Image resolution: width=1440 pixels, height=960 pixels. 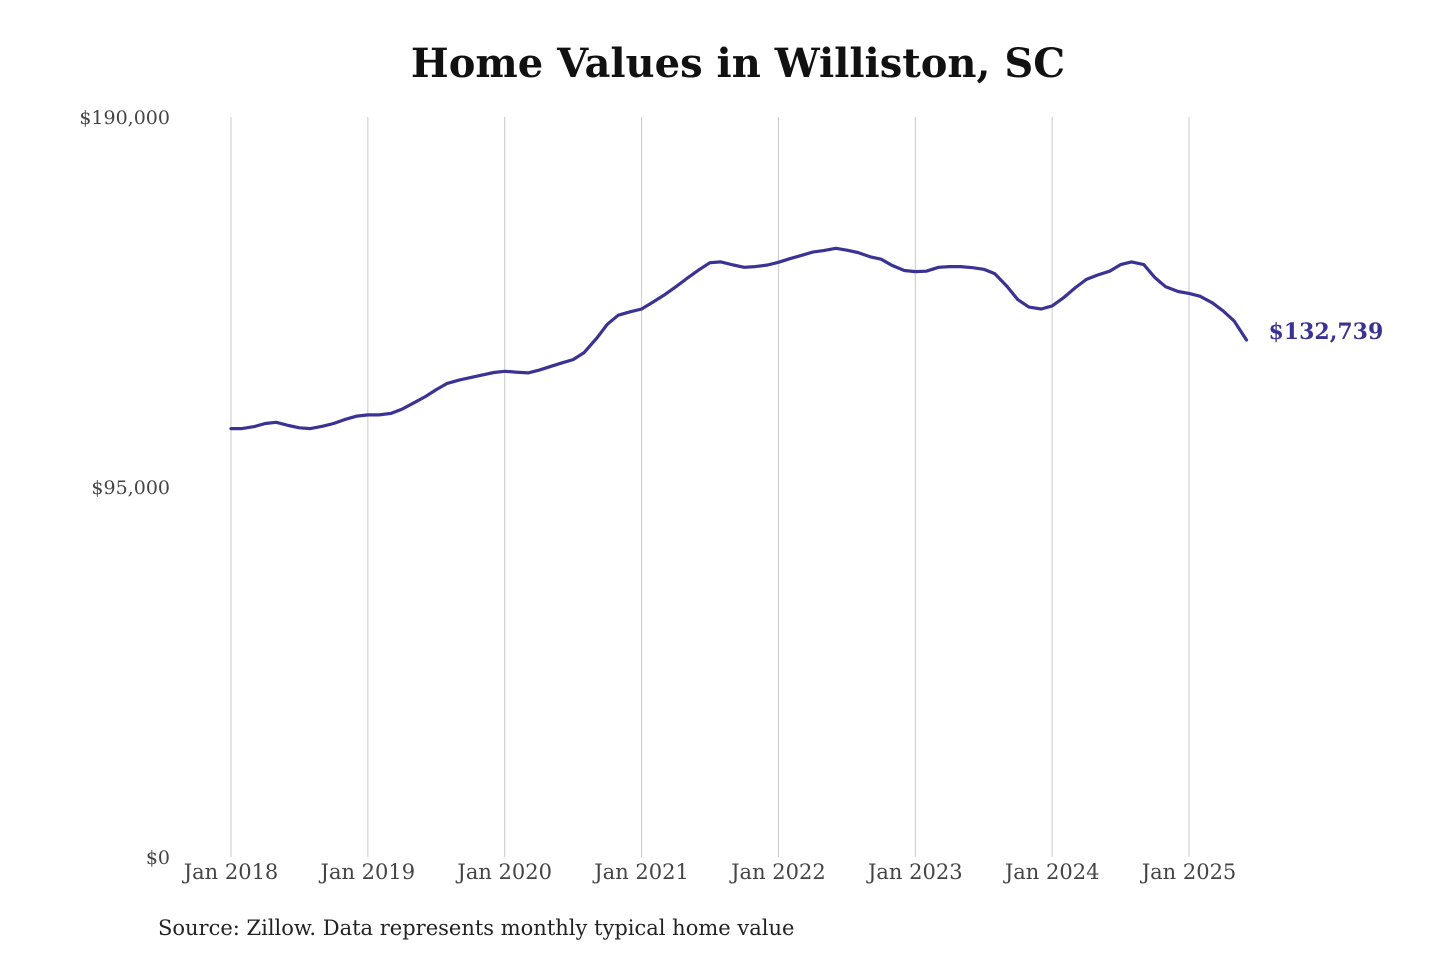 What do you see at coordinates (738, 63) in the screenshot?
I see `chart-title: Home Values in Williston, SC` at bounding box center [738, 63].